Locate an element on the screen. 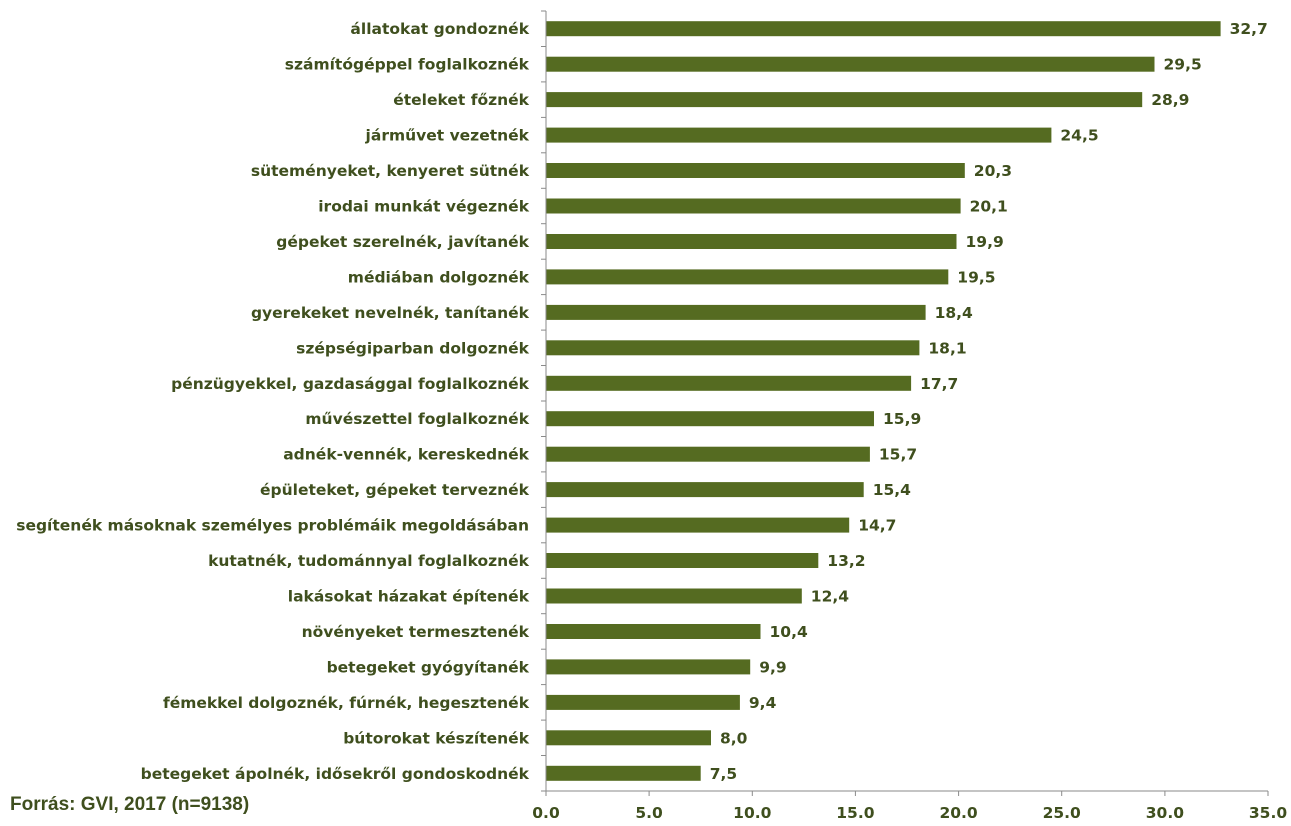 The height and width of the screenshot is (826, 1291). category-label: gépeket szerelnék, javítanék is located at coordinates (402, 242).